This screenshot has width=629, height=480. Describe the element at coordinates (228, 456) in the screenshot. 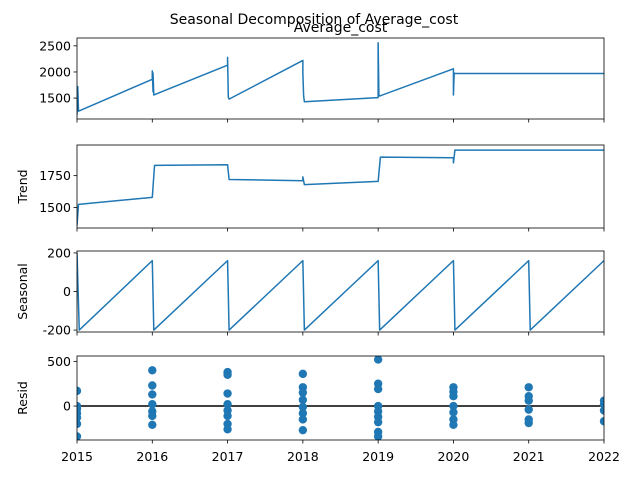

I see `x-tick-label: 2017` at that location.